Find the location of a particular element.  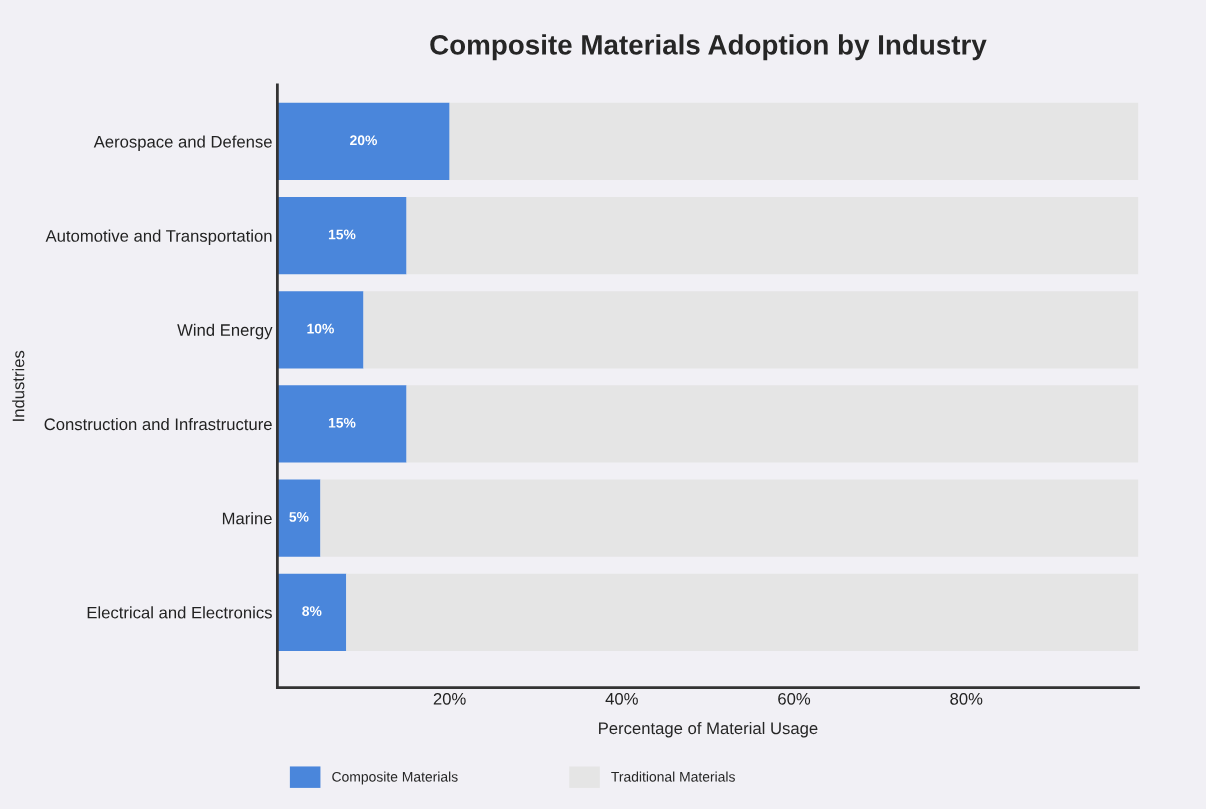

data-label: 10% is located at coordinates (320, 328).